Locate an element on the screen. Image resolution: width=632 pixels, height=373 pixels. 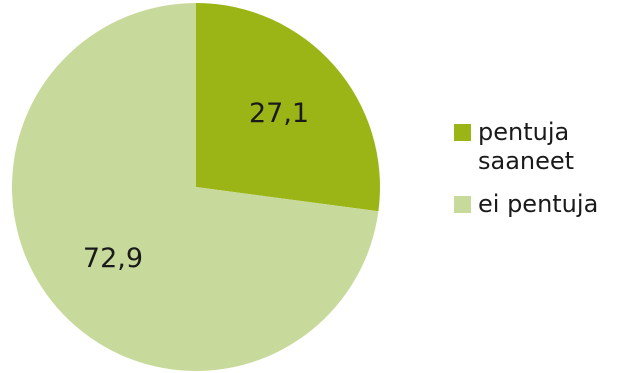
legend-label: pentuja saaneet is located at coordinates (526, 146).